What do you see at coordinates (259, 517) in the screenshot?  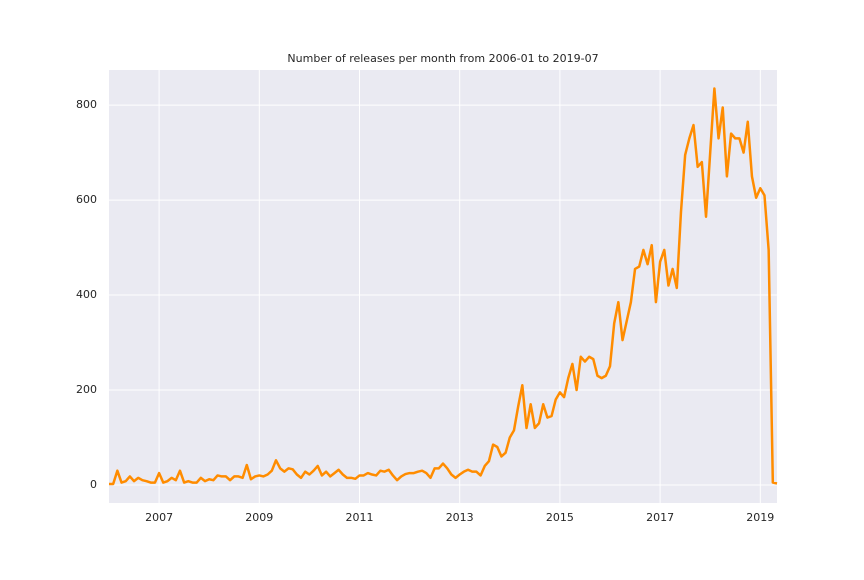 I see `x-tick-label: 2009` at bounding box center [259, 517].